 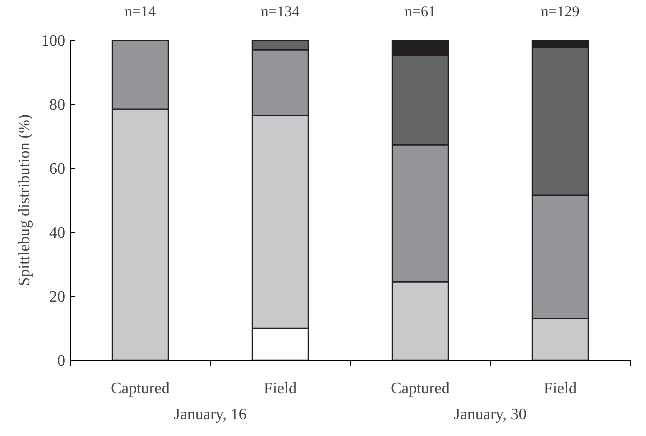 I want to click on y-tick-label: 20, so click(x=58, y=297).